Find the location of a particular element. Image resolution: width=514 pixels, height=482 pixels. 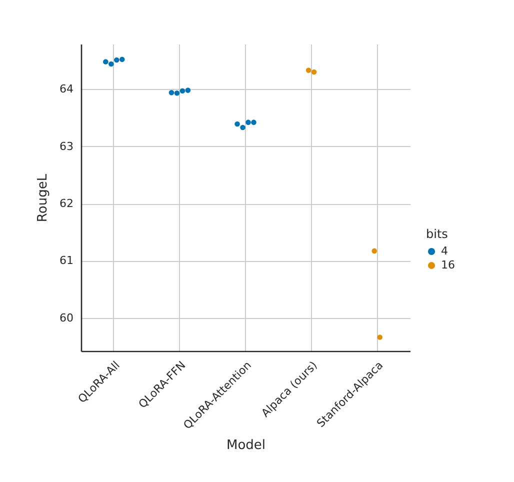

y-tick-label: 60 is located at coordinates (67, 317).